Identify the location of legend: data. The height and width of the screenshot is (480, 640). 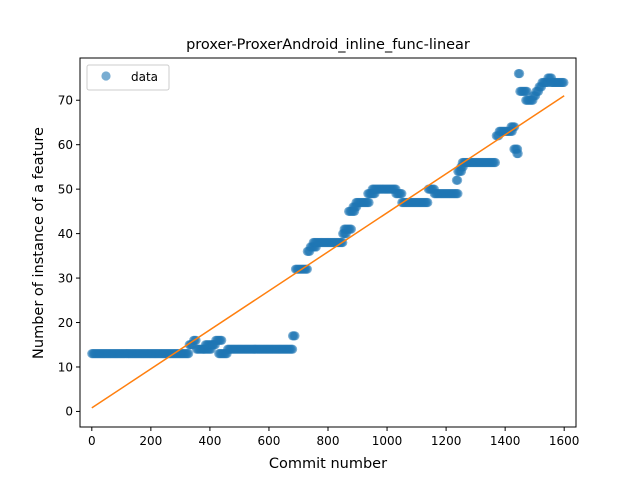
(128, 77).